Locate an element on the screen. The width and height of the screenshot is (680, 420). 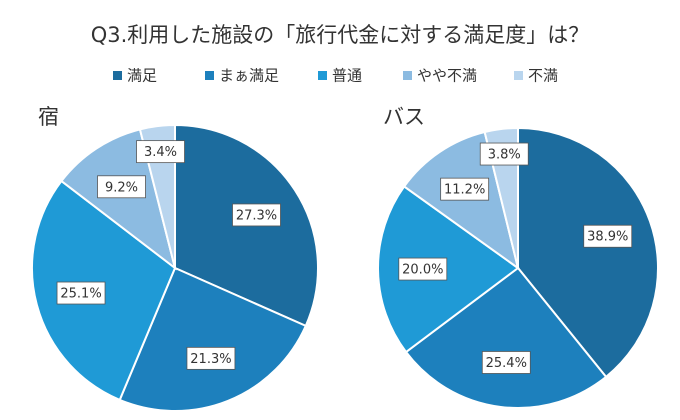
data-label: 9.2% is located at coordinates (121, 187).